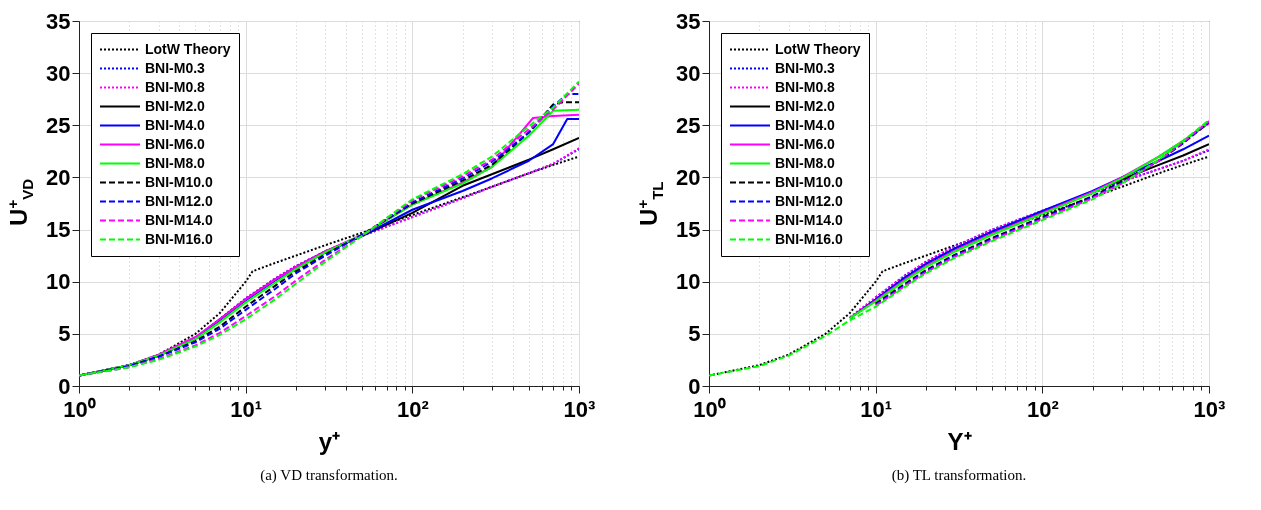  Describe the element at coordinates (959, 475) in the screenshot. I see `text: (b) TL transformation.` at that location.